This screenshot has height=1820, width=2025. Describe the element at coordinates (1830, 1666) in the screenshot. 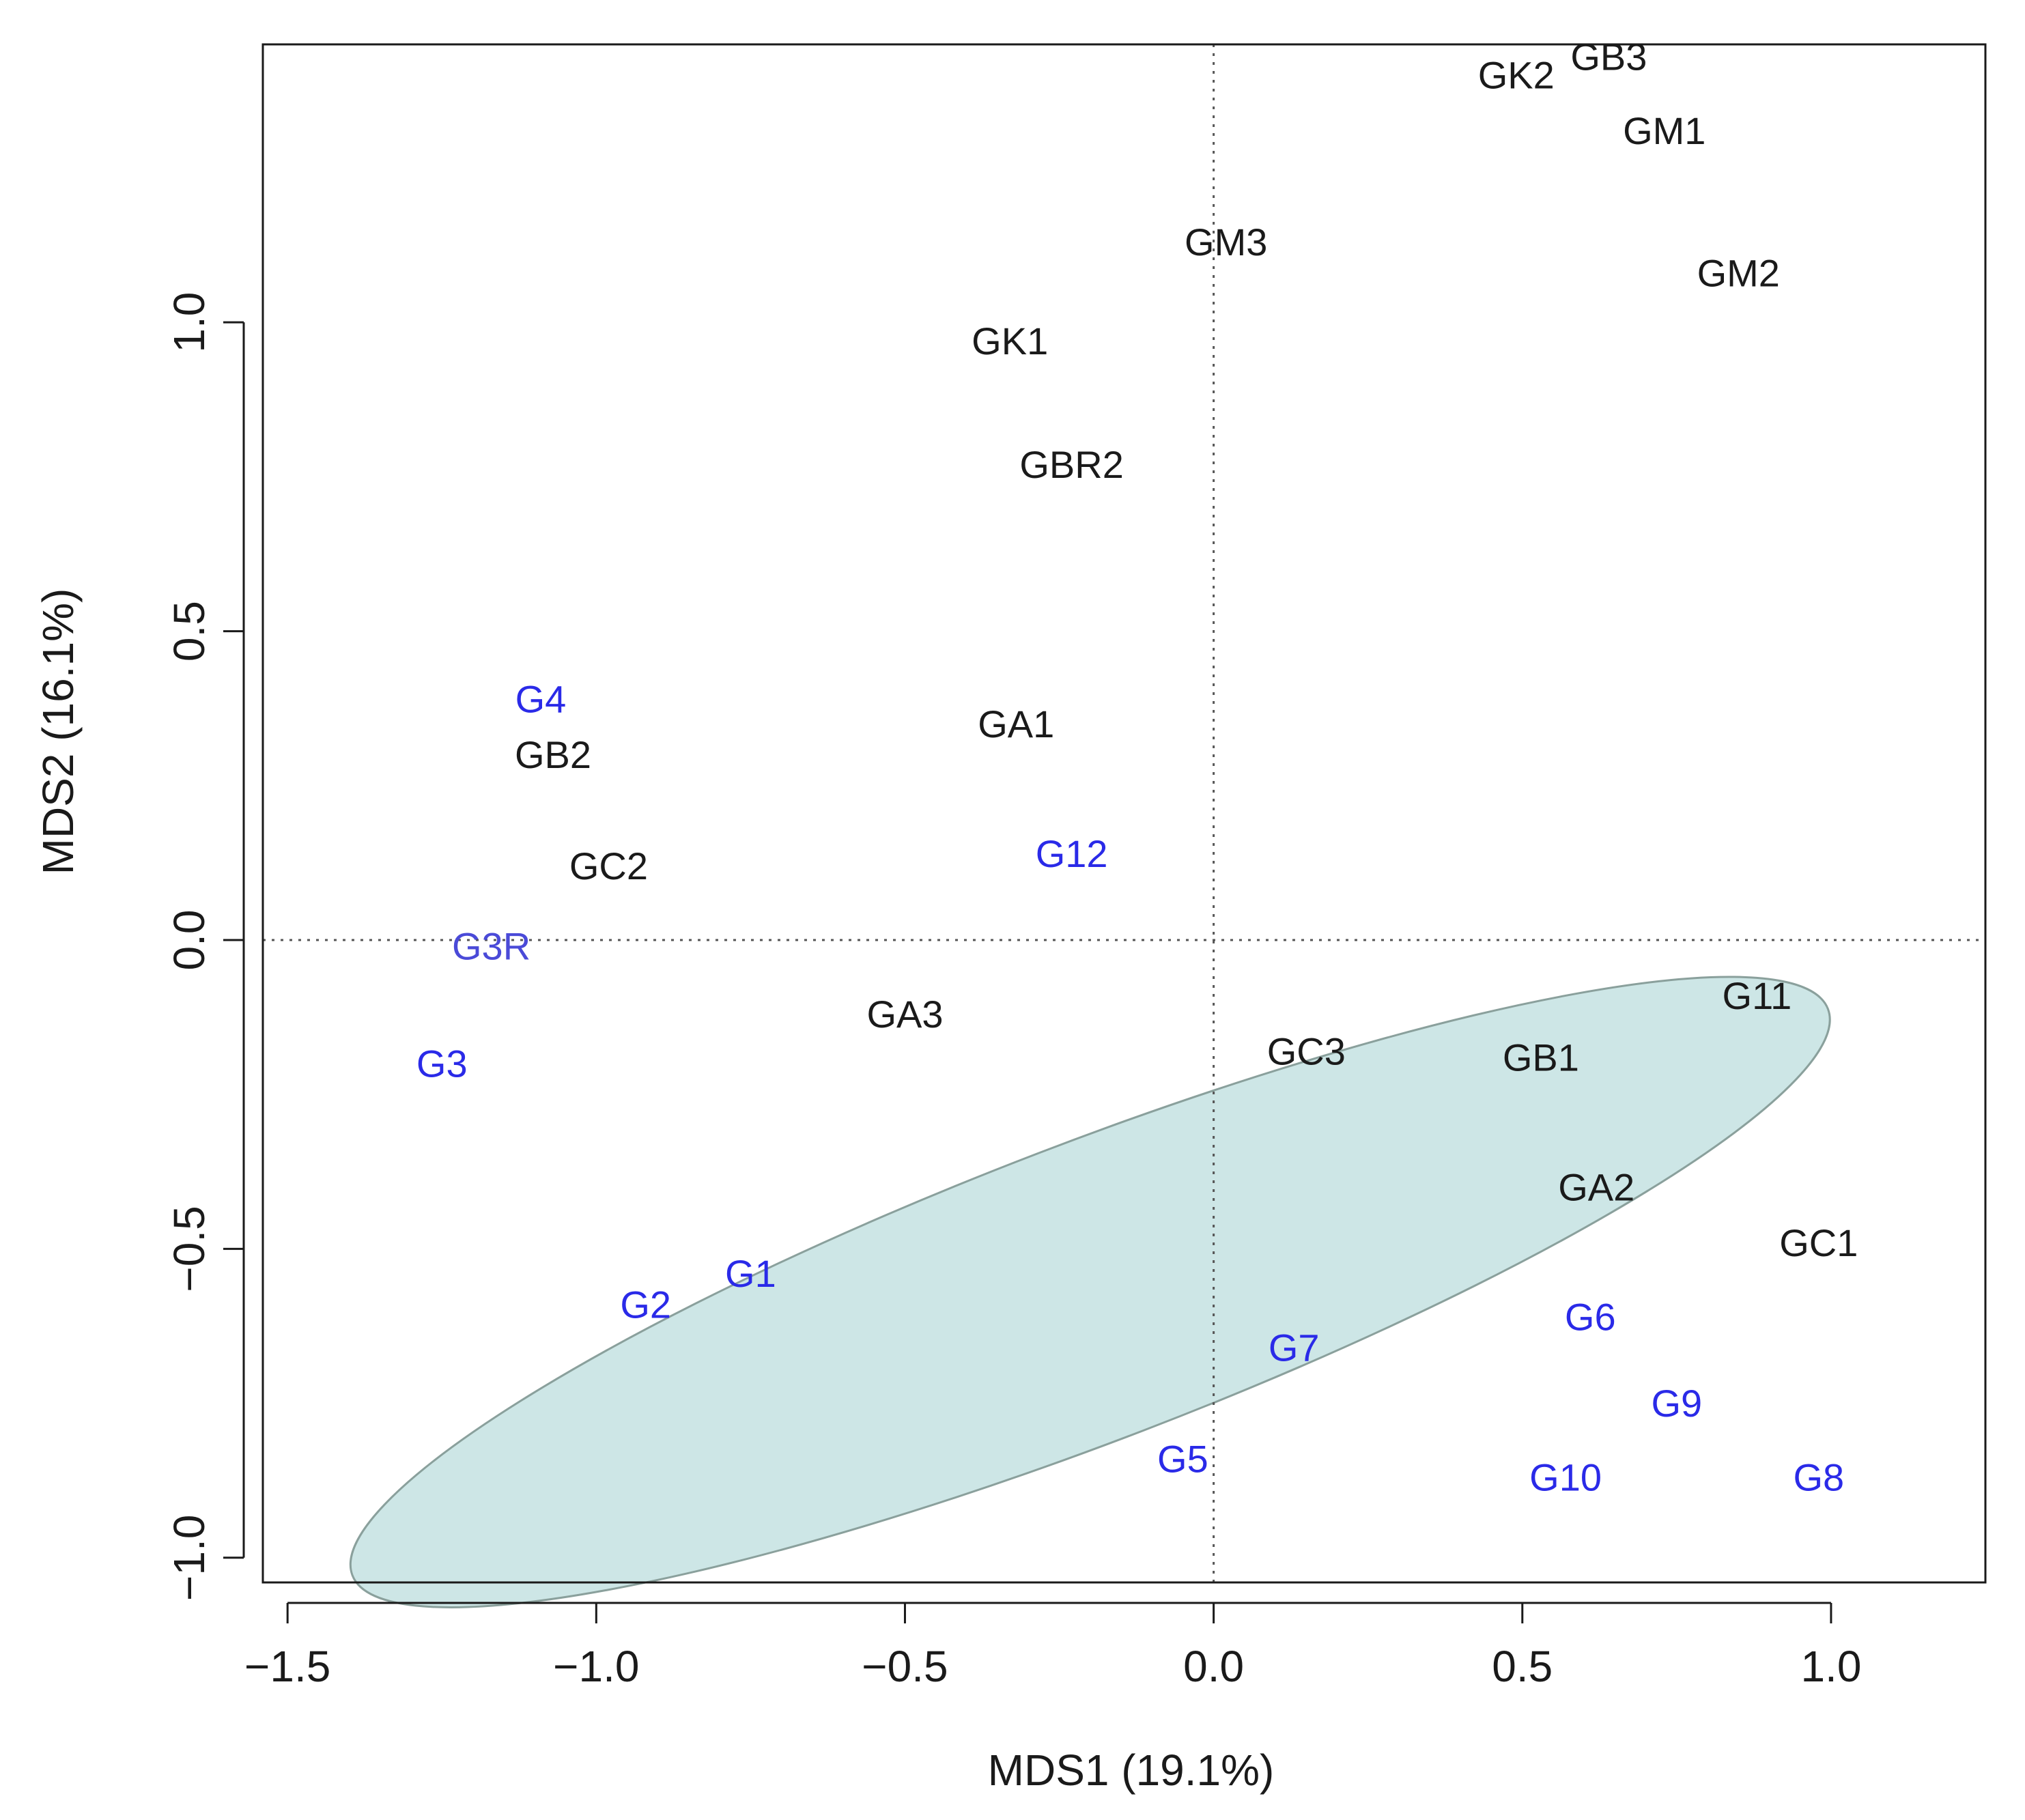

I see `x-tick-label: 1.0` at that location.